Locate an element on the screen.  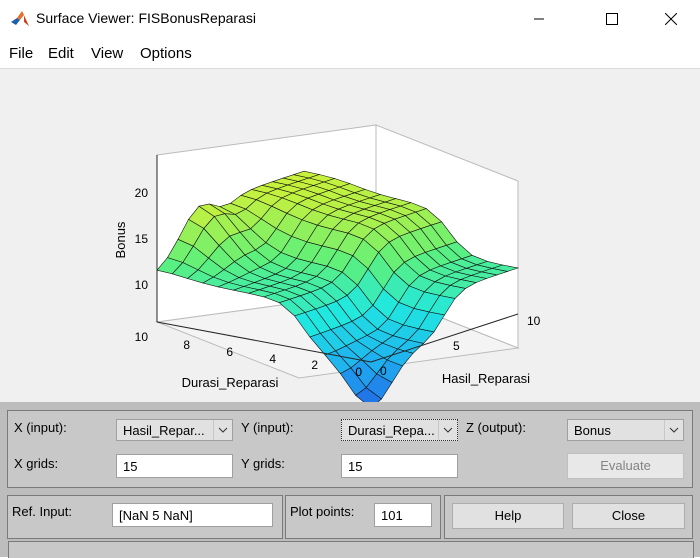
menu-options: Options is located at coordinates (166, 53).